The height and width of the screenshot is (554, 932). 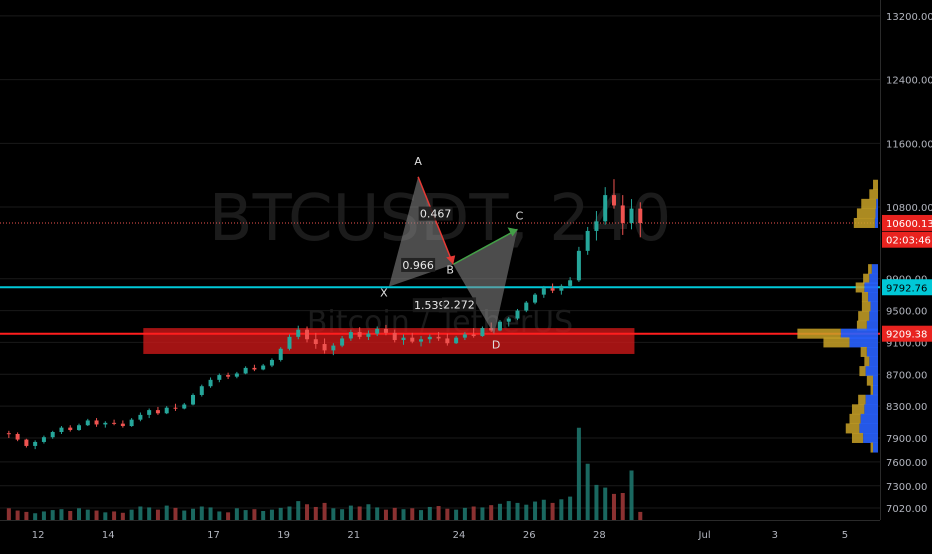 I want to click on price-label: 10600.13, so click(x=907, y=222).